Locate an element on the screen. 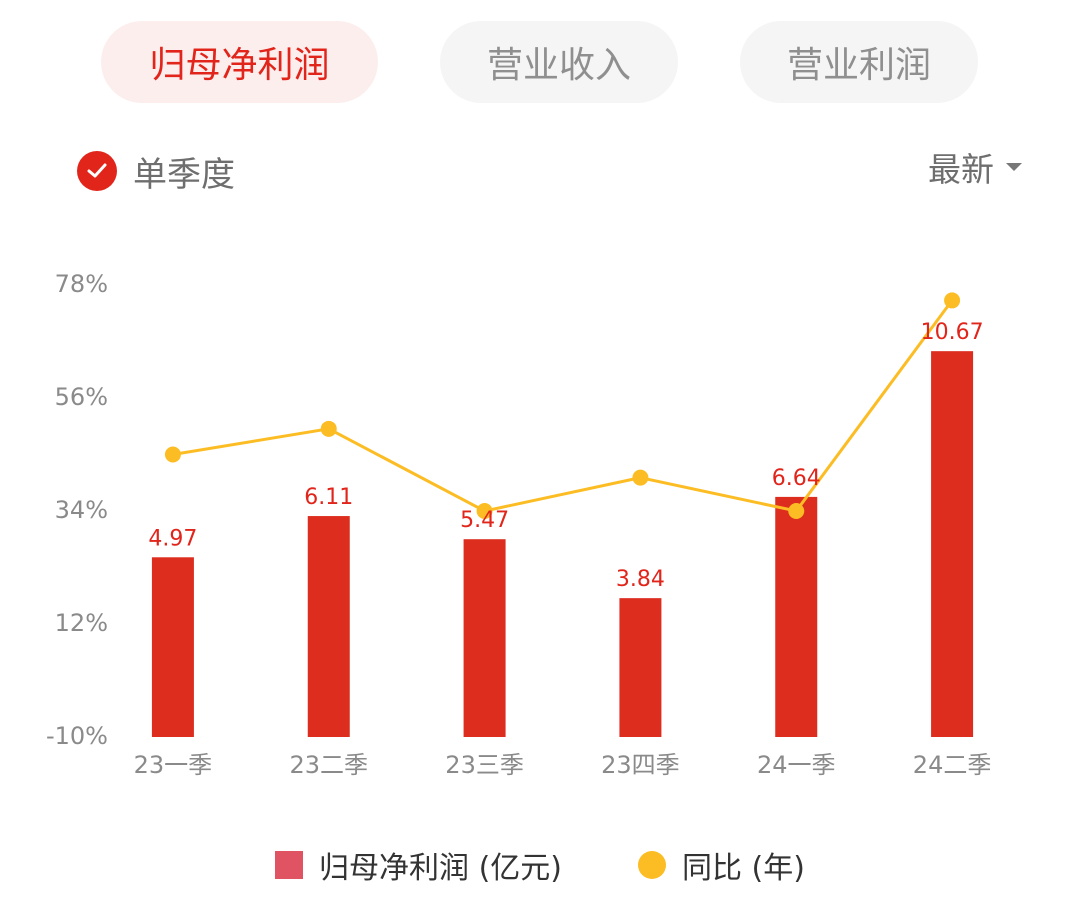 Image resolution: width=1080 pixels, height=899 pixels. bar-value-label: 6.11 is located at coordinates (328, 497).